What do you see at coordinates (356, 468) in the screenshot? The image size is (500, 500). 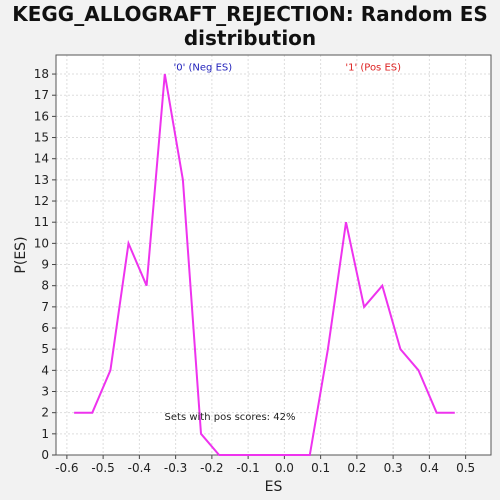 I see `x-tick-label: 0.2` at bounding box center [356, 468].